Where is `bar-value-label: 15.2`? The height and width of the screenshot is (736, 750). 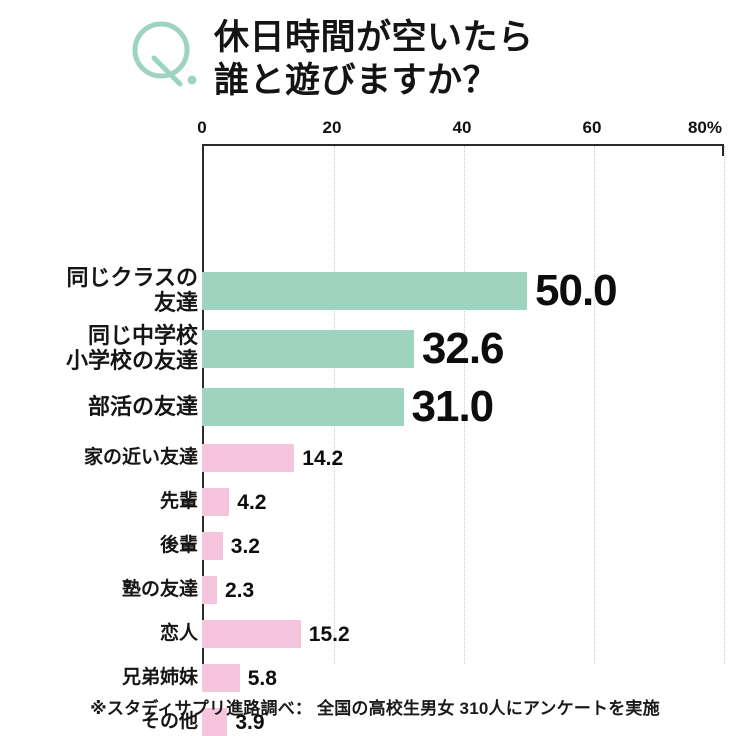 bar-value-label: 15.2 is located at coordinates (329, 634).